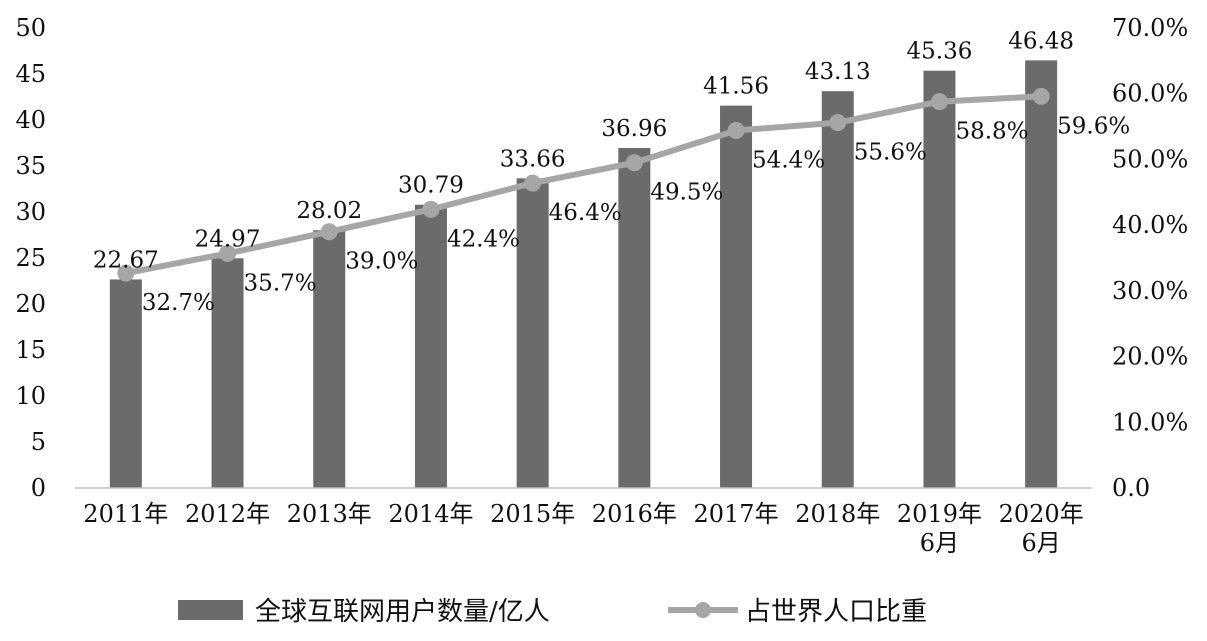 This screenshot has width=1207, height=641. Describe the element at coordinates (381, 262) in the screenshot. I see `line-value-label: 39.0%` at that location.